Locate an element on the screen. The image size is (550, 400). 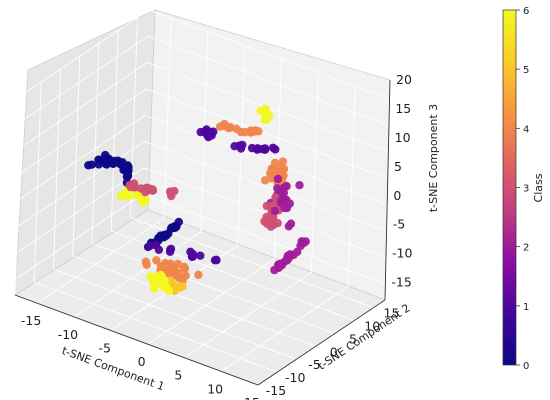
colorbar is located at coordinates (509, 187).